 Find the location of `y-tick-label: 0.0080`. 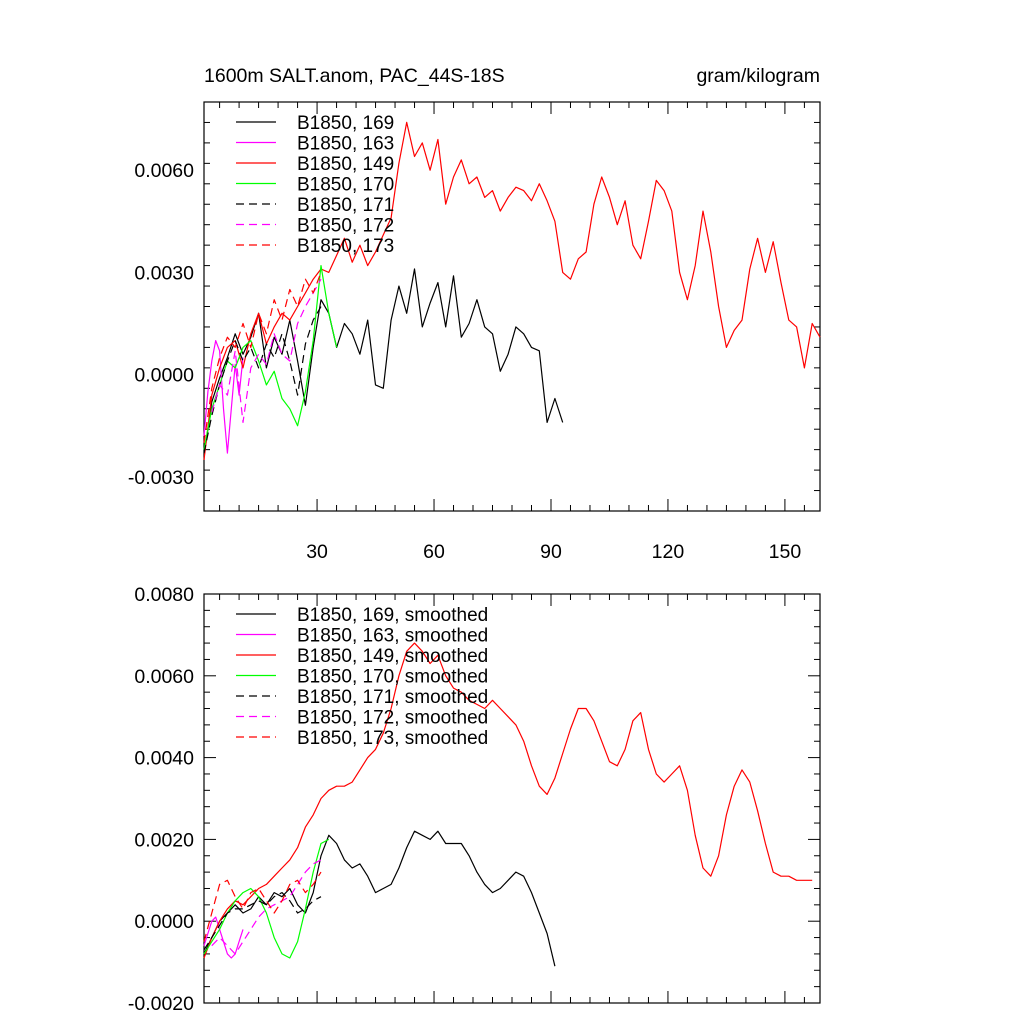

y-tick-label: 0.0080 is located at coordinates (164, 595).